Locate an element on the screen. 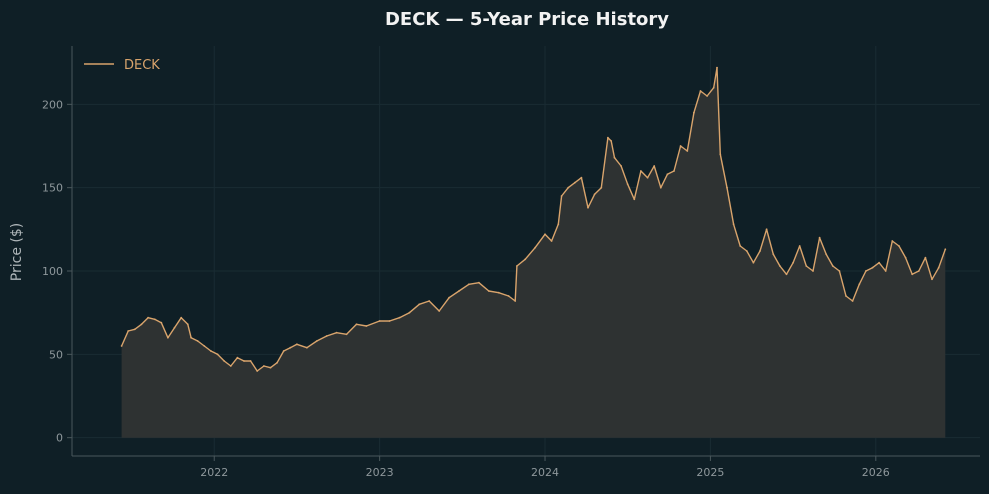  y-tick-label: 0 is located at coordinates (59, 438).